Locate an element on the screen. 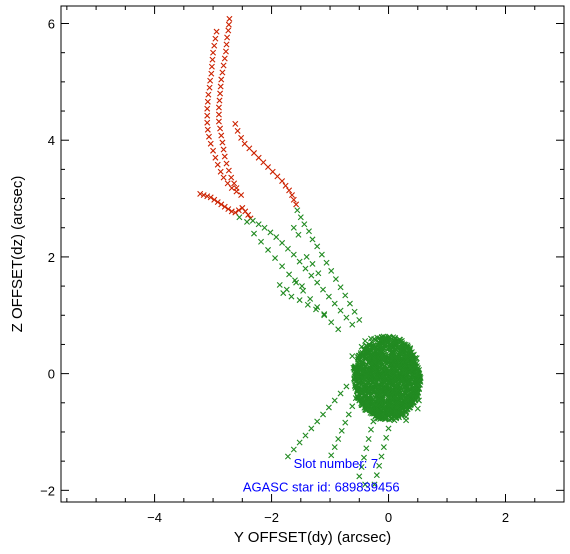 The width and height of the screenshot is (570, 554). y-tick-label: 0 is located at coordinates (51, 374).